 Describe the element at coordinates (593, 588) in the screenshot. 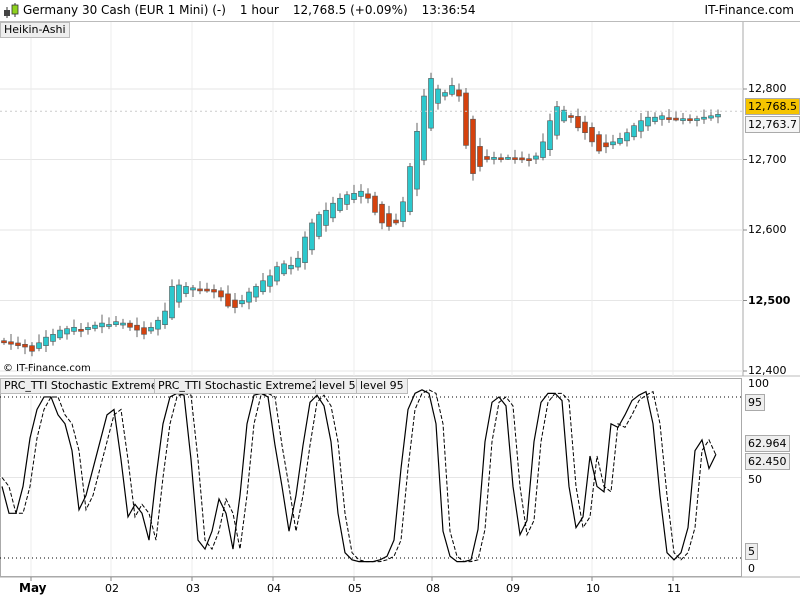

I see `date-tick-label: 10` at that location.